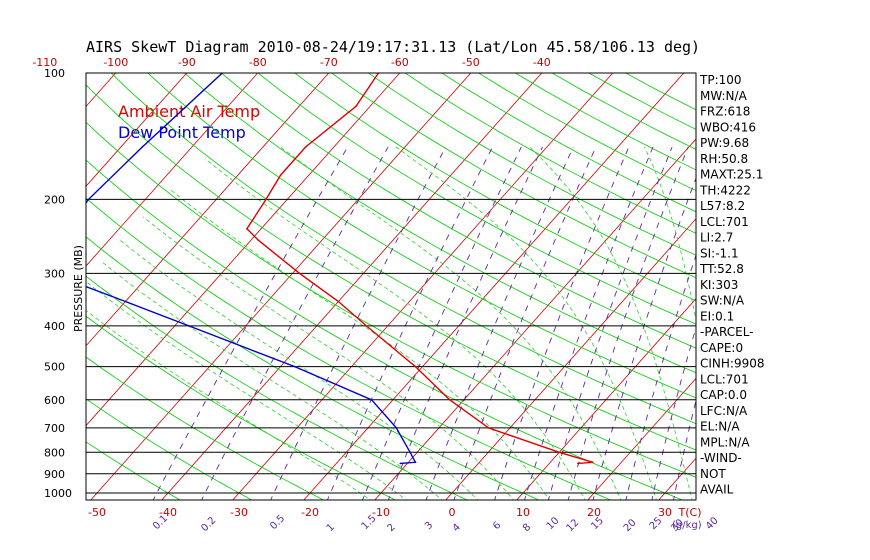  What do you see at coordinates (722, 206) in the screenshot?
I see `index-item: L57:8.2` at bounding box center [722, 206].